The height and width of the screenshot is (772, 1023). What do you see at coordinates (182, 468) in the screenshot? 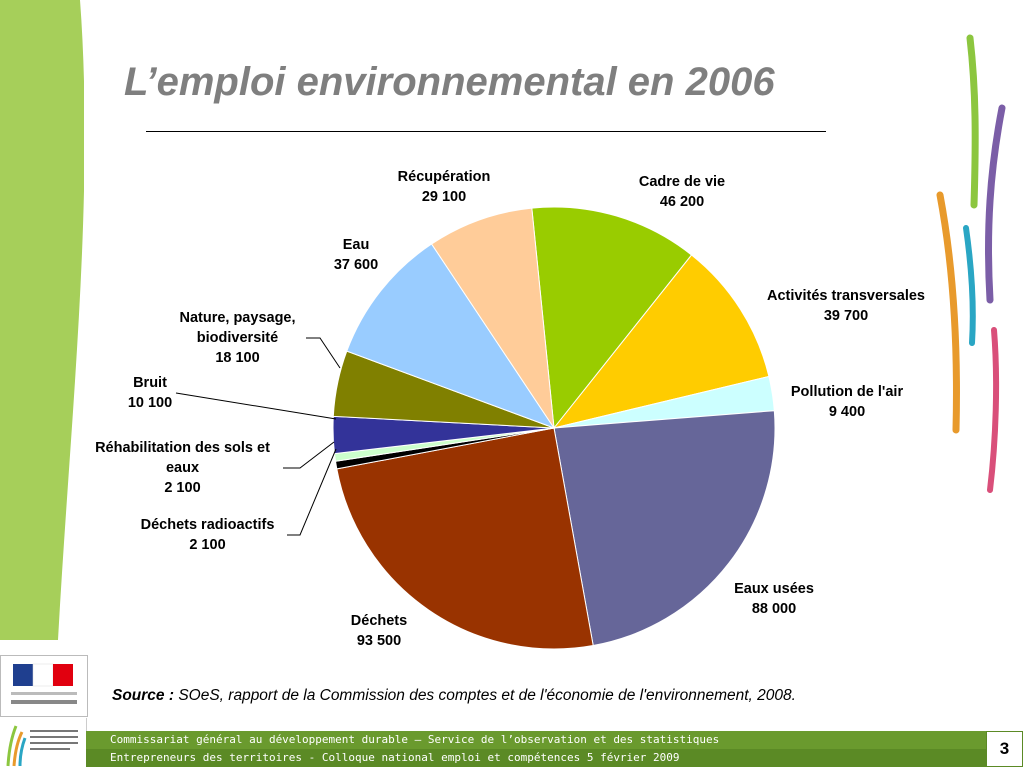
I see `label-rehabilitation: Réhabilitation des sols et eaux 2 100` at bounding box center [182, 468].